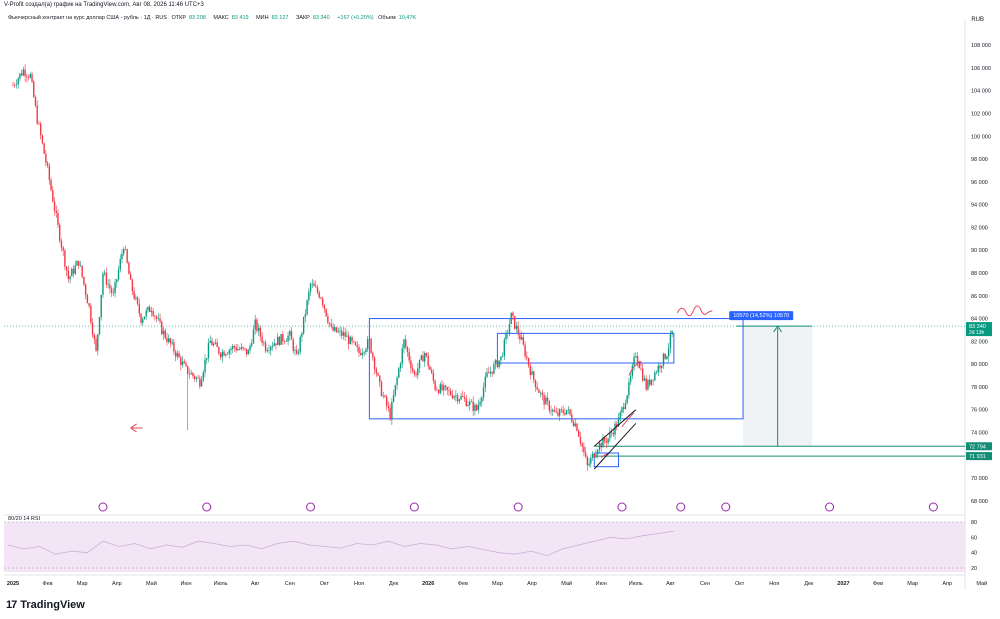  What do you see at coordinates (977, 447) in the screenshot?
I see `level-label: 72 794` at bounding box center [977, 447].